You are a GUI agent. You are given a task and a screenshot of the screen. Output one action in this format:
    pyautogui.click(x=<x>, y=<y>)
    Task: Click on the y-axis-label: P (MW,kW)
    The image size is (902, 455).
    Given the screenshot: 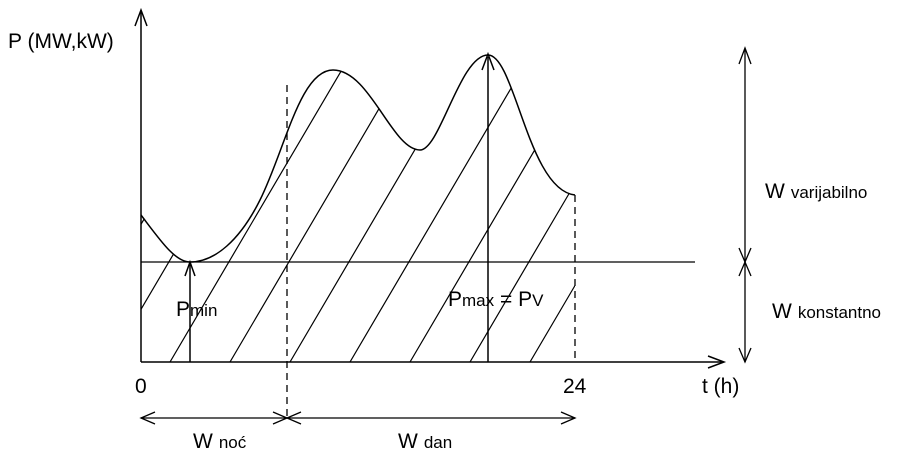 What is the action you would take?
    pyautogui.click(x=61, y=41)
    